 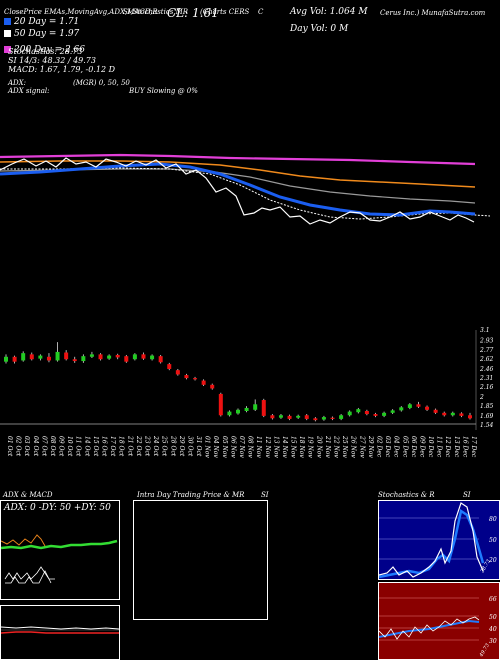 What do you see at coordinates (44, 50) in the screenshot?
I see `legend-item-200: 200 Day = 2.66` at bounding box center [44, 50].